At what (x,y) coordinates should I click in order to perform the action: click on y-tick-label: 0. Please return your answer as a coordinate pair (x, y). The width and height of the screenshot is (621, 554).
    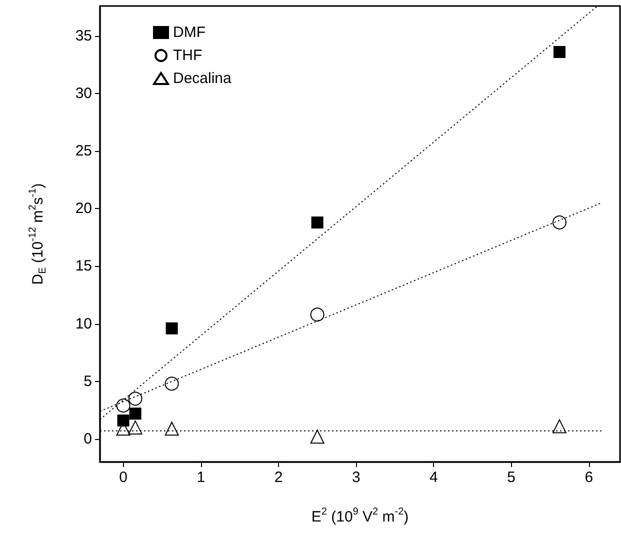
    Looking at the image, I should click on (88, 439).